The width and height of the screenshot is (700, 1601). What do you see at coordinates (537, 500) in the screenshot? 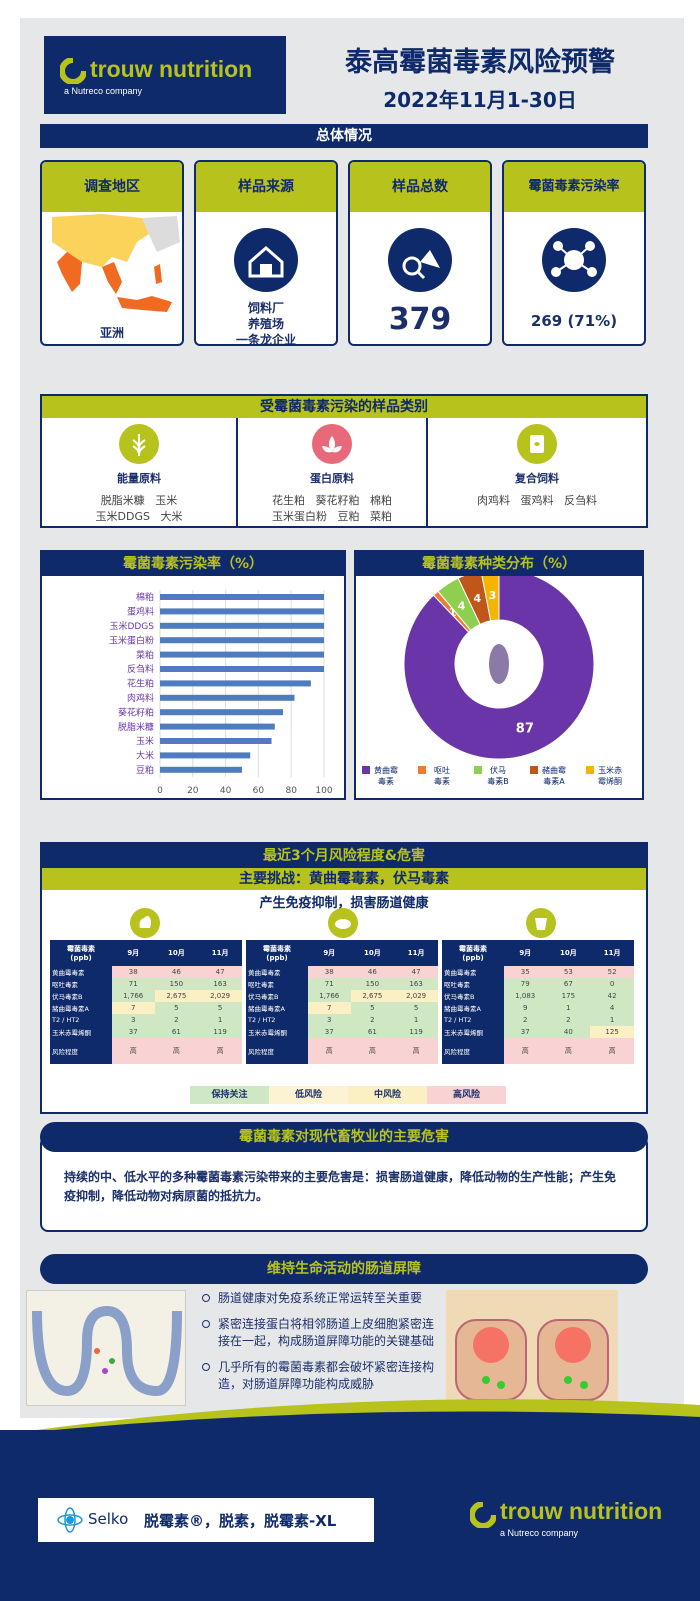
I see `category-items: 肉鸡料 蛋鸡料 反刍料` at bounding box center [537, 500].